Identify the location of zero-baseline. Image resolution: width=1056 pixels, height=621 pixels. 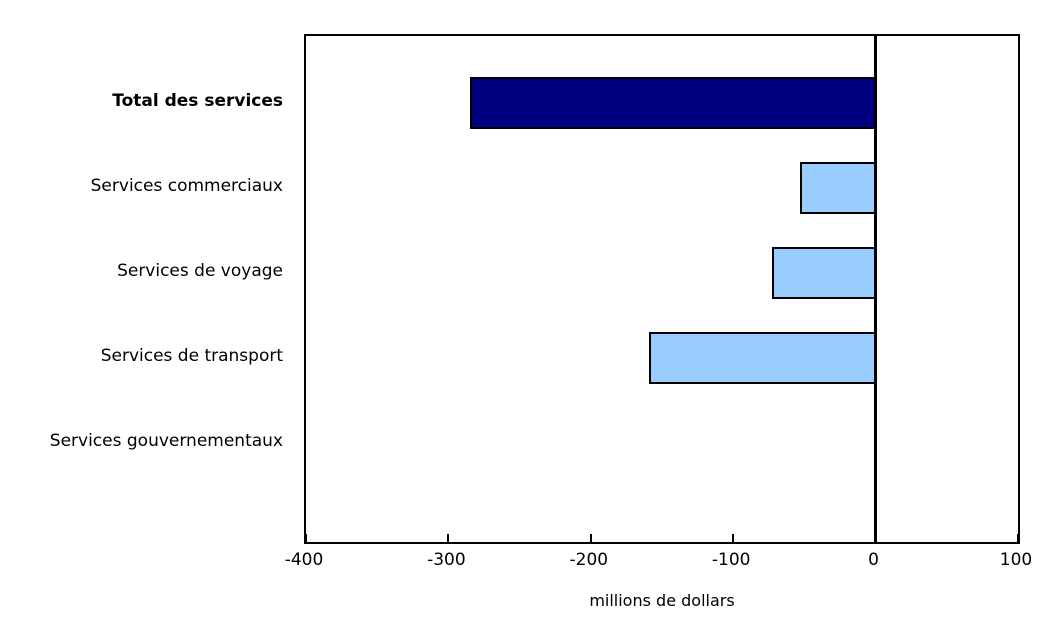
(876, 289).